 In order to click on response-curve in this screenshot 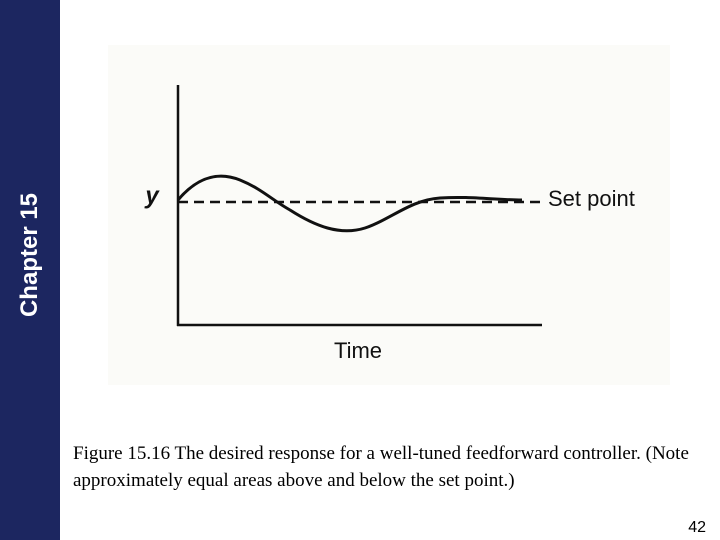, I will do `click(349, 203)`.